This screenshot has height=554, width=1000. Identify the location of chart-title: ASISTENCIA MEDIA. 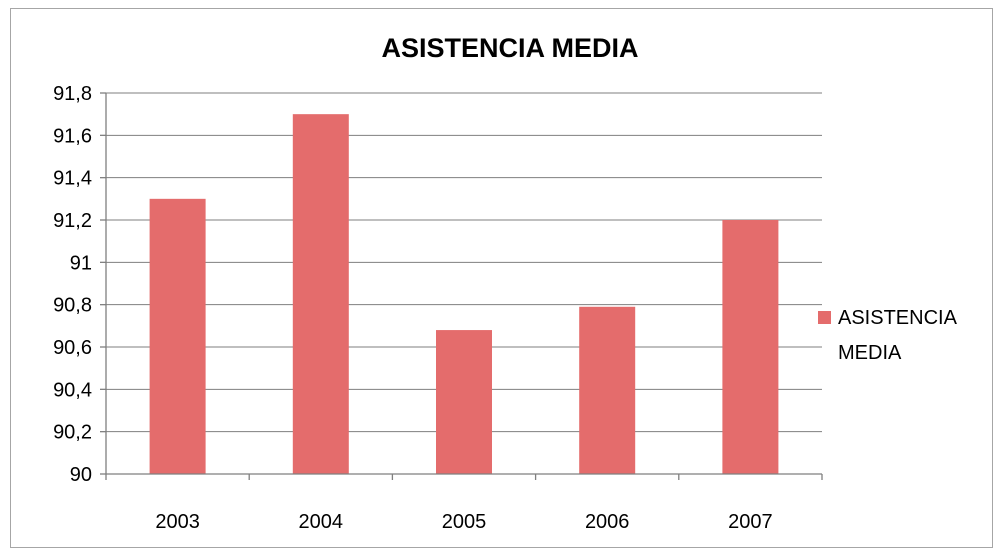
(509, 48).